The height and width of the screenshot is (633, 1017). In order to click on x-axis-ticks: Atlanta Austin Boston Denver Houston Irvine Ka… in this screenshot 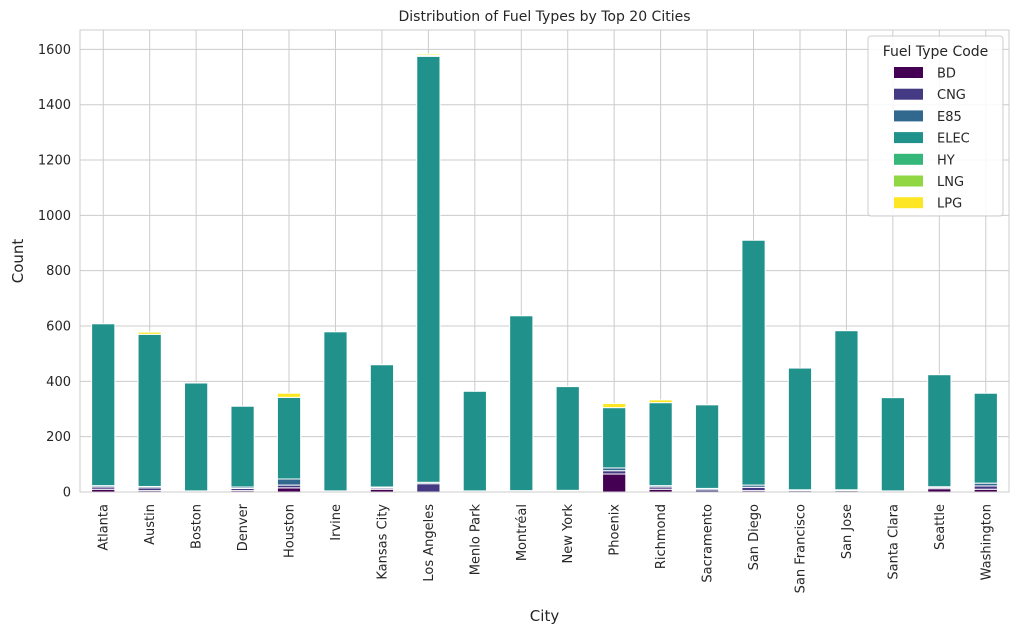, I will do `click(546, 548)`.